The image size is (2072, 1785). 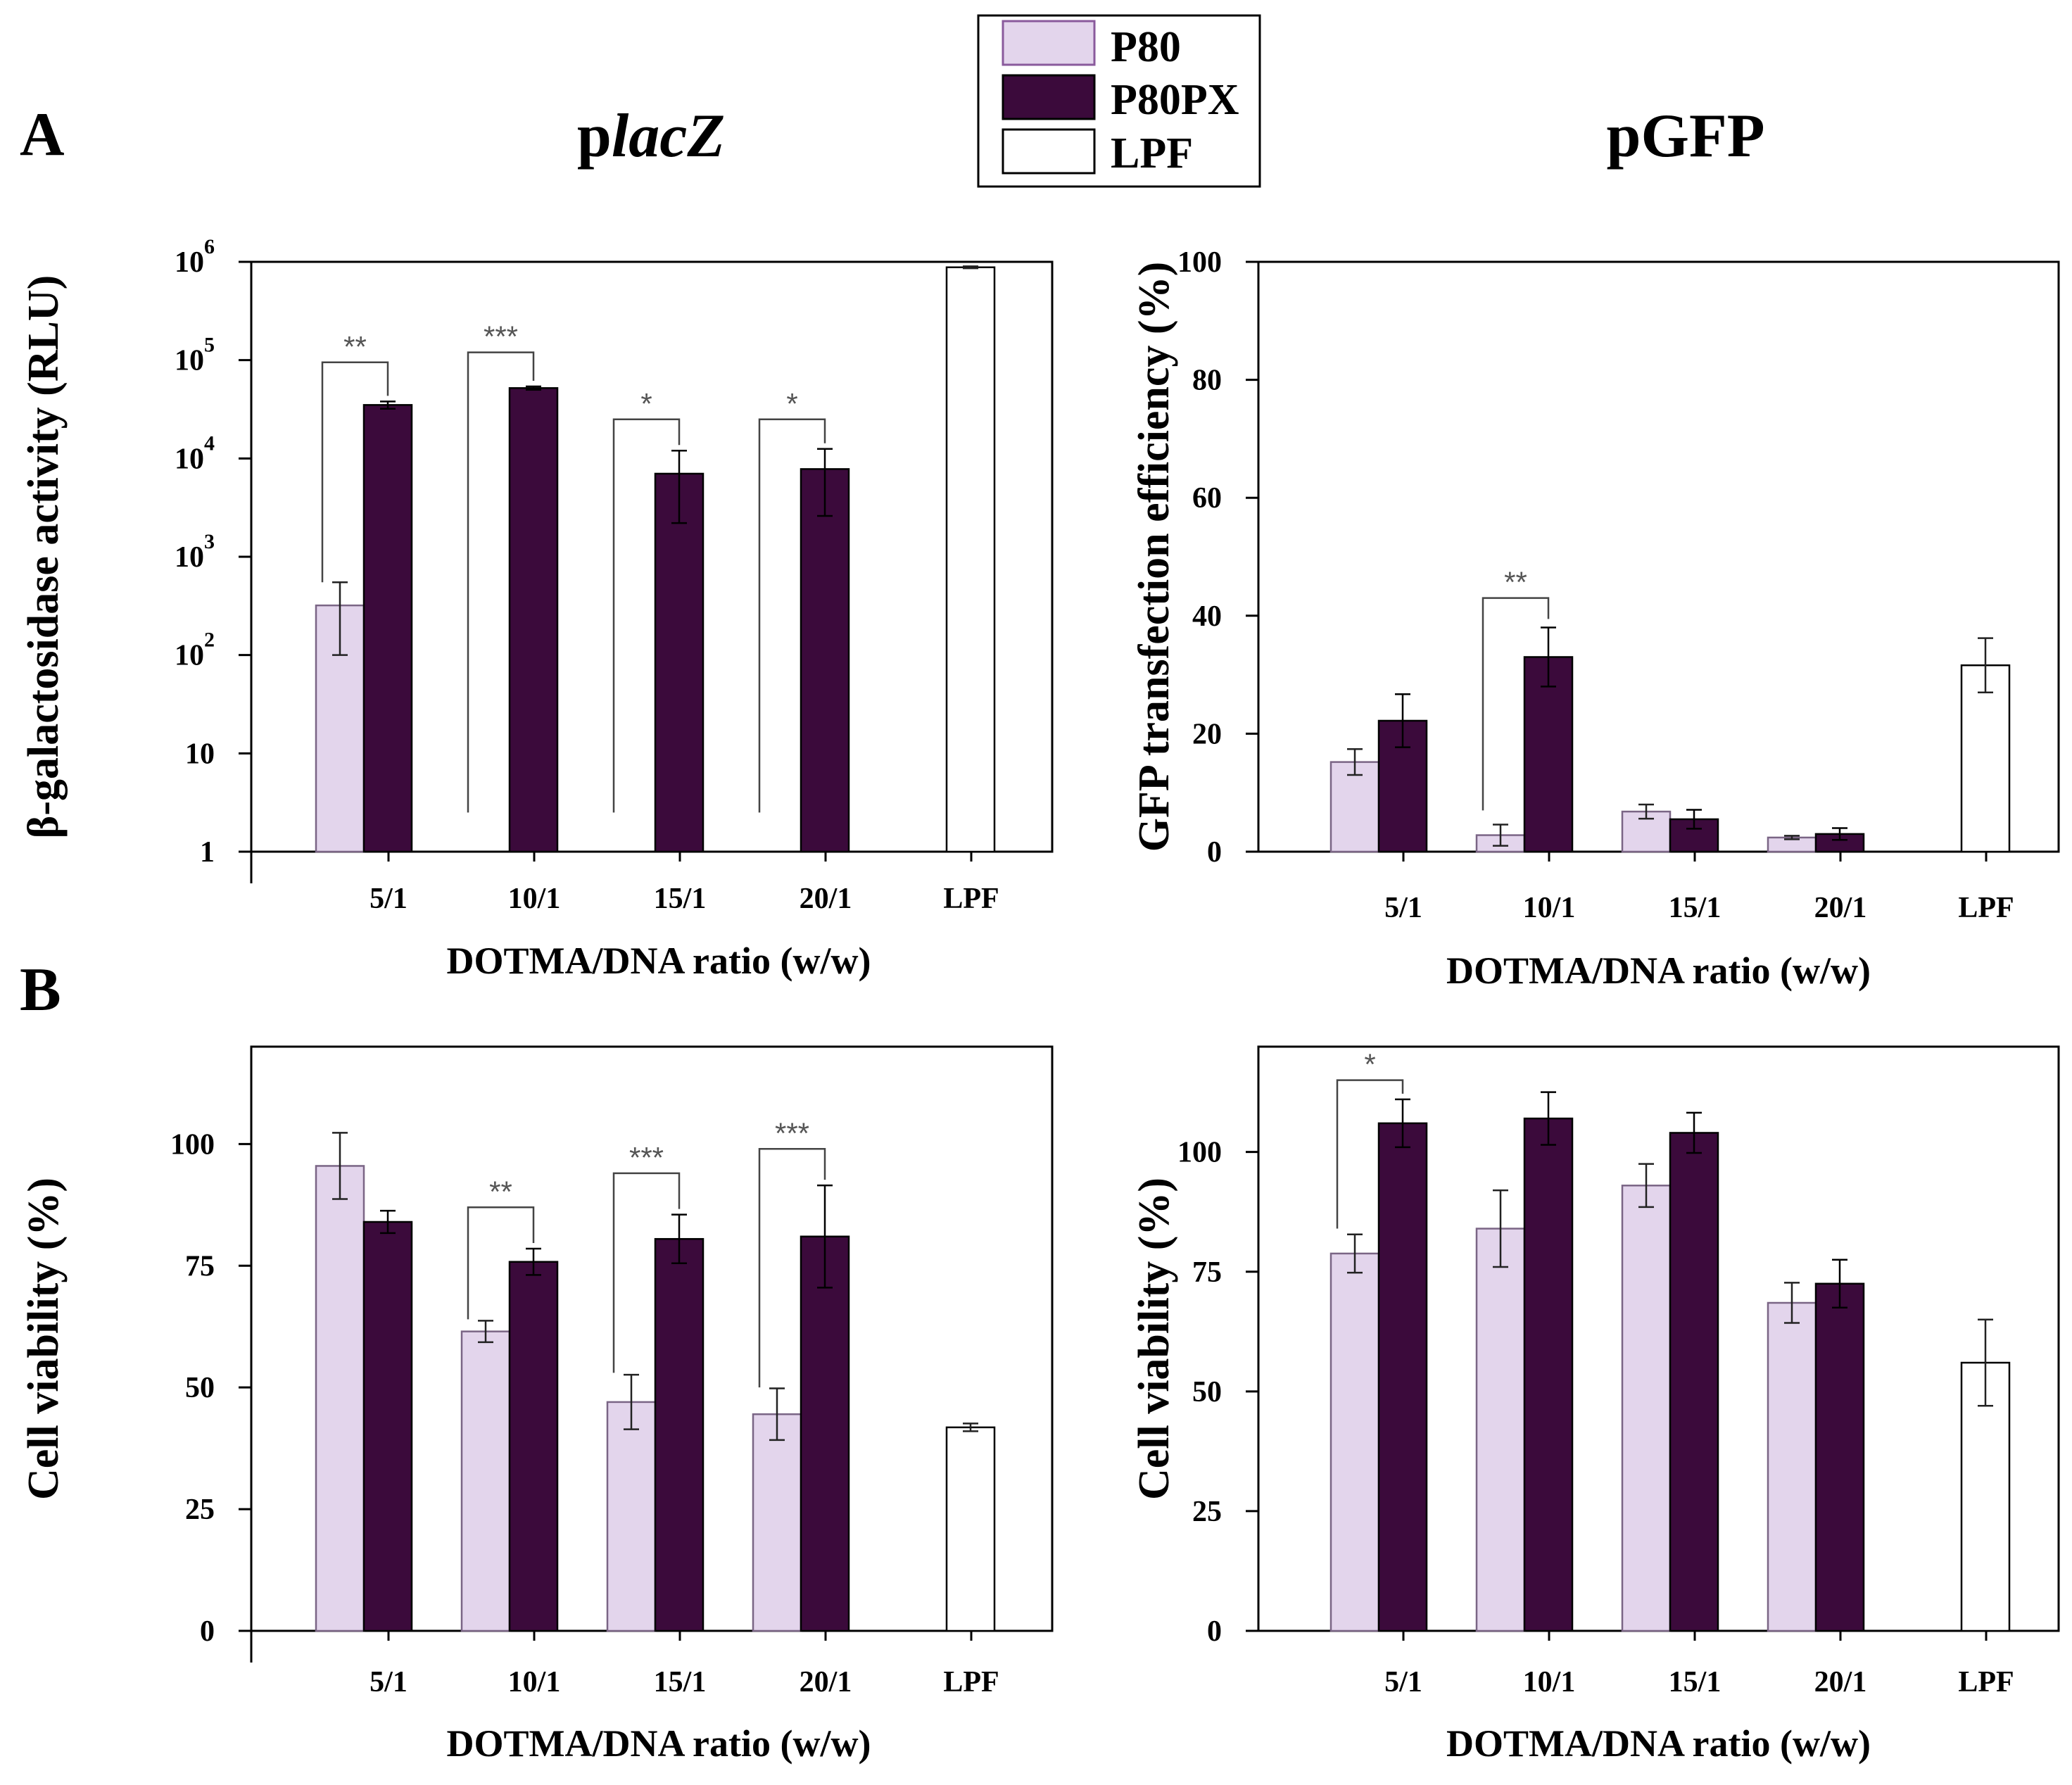 What do you see at coordinates (1049, 151) in the screenshot?
I see `legend-swatch-lpf` at bounding box center [1049, 151].